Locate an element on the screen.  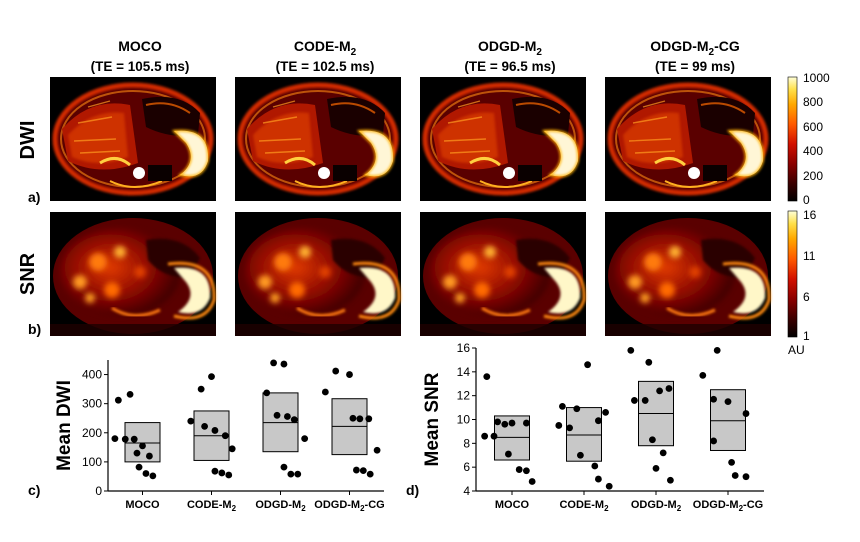
column-te-odgd-m2: (TE = 96.5 ms) is located at coordinates (509, 66).